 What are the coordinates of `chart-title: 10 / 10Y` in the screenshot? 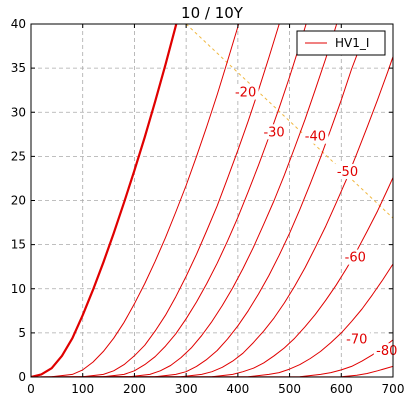 It's located at (212, 13).